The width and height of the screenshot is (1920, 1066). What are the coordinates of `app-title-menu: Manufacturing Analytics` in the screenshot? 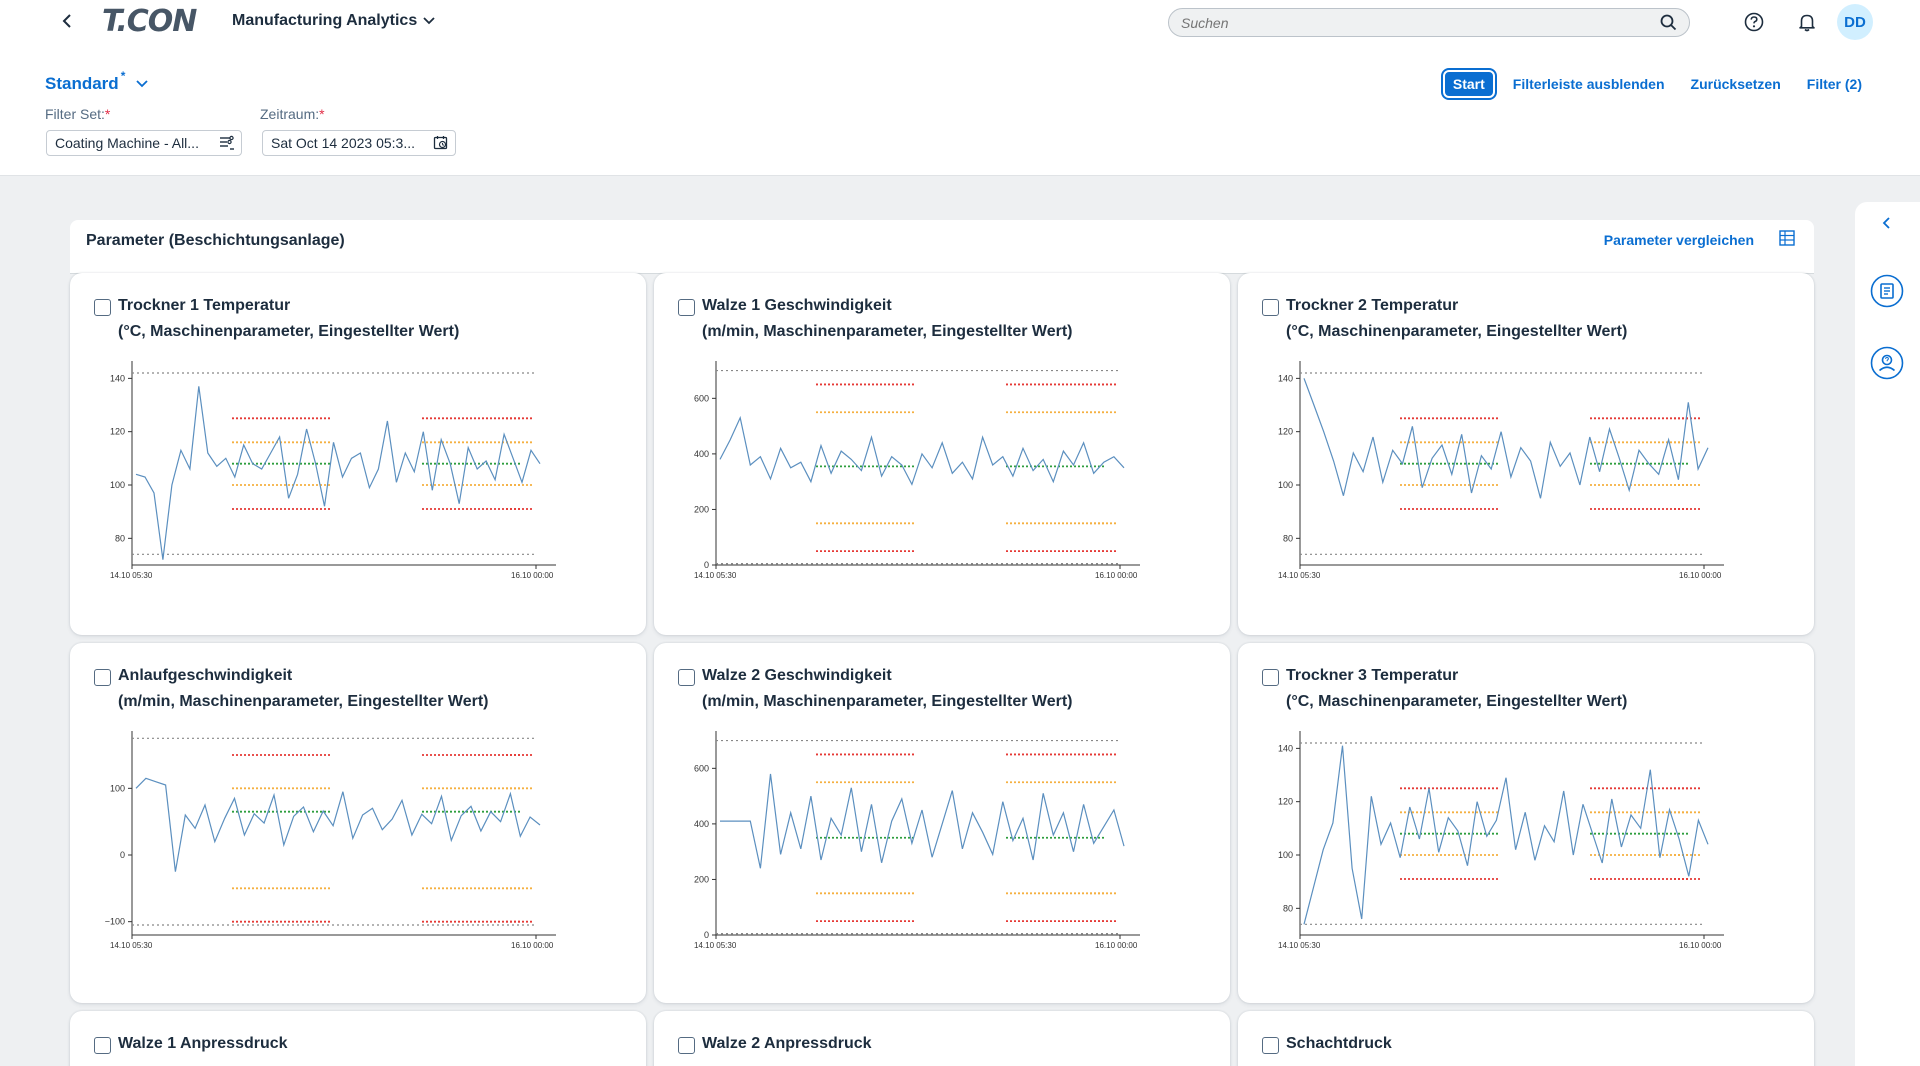 It's located at (333, 21).